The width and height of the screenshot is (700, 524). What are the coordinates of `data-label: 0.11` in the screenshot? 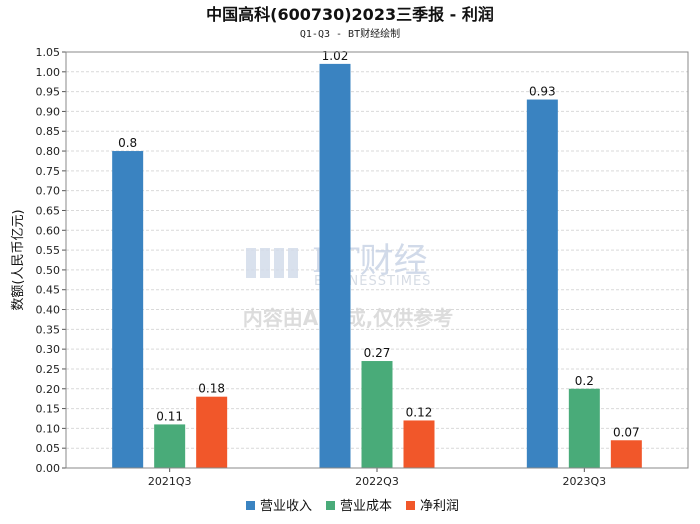 It's located at (169, 416).